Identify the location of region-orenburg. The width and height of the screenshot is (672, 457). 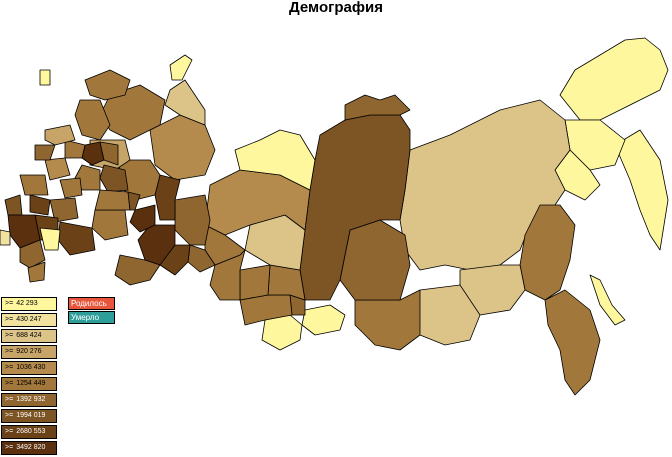
(137, 270).